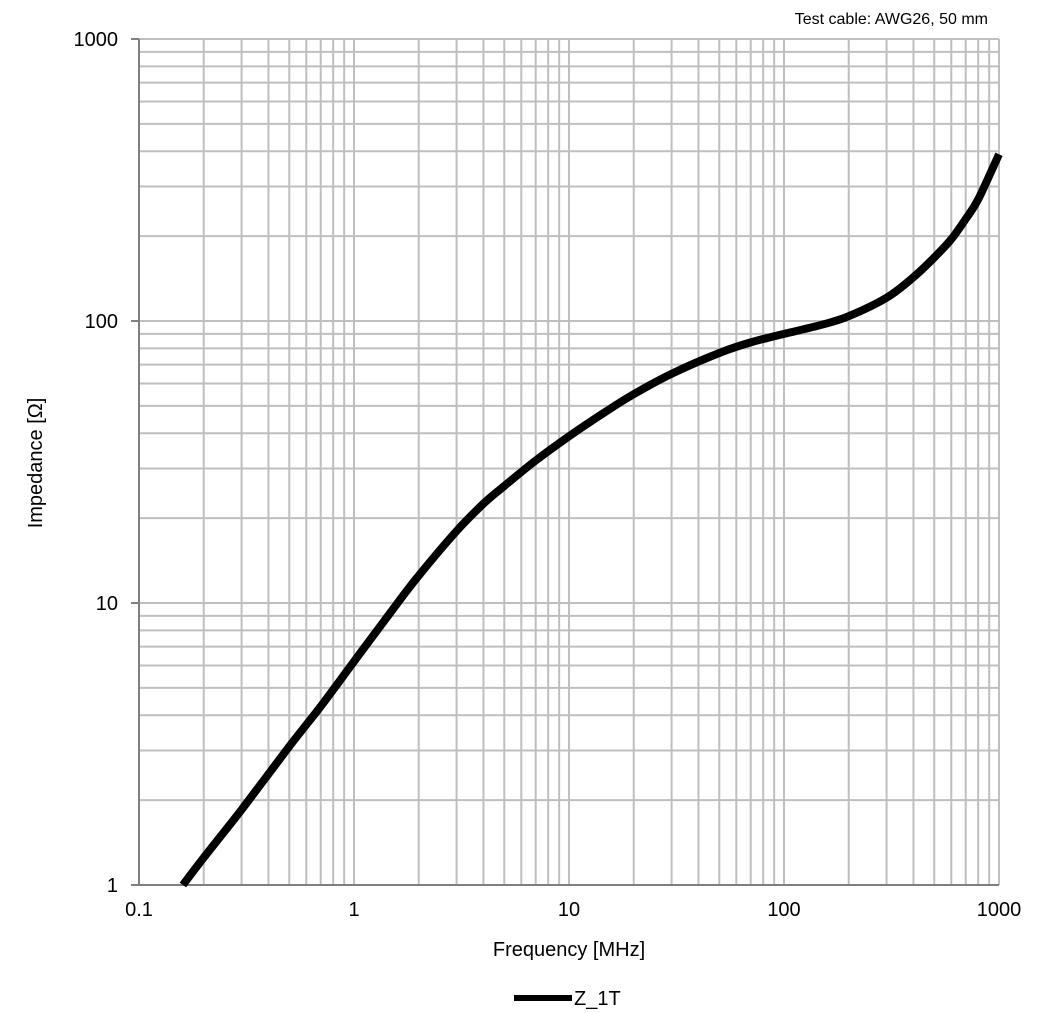 The height and width of the screenshot is (1013, 1048). I want to click on y-tick-label: 10, so click(107, 604).